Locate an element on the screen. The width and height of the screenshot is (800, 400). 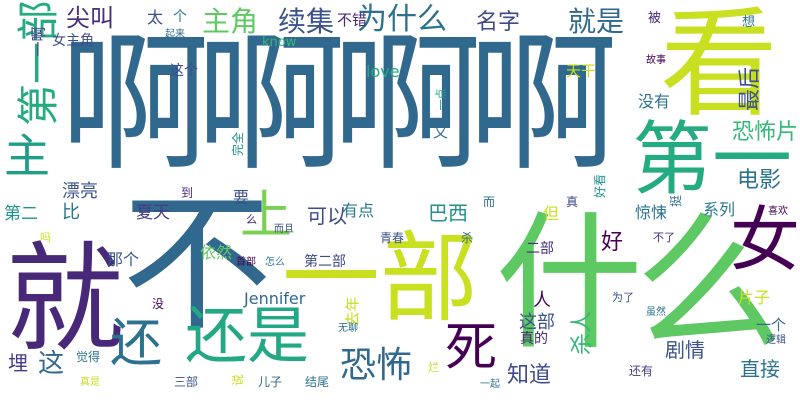
word: 真是 is located at coordinates (90, 382).